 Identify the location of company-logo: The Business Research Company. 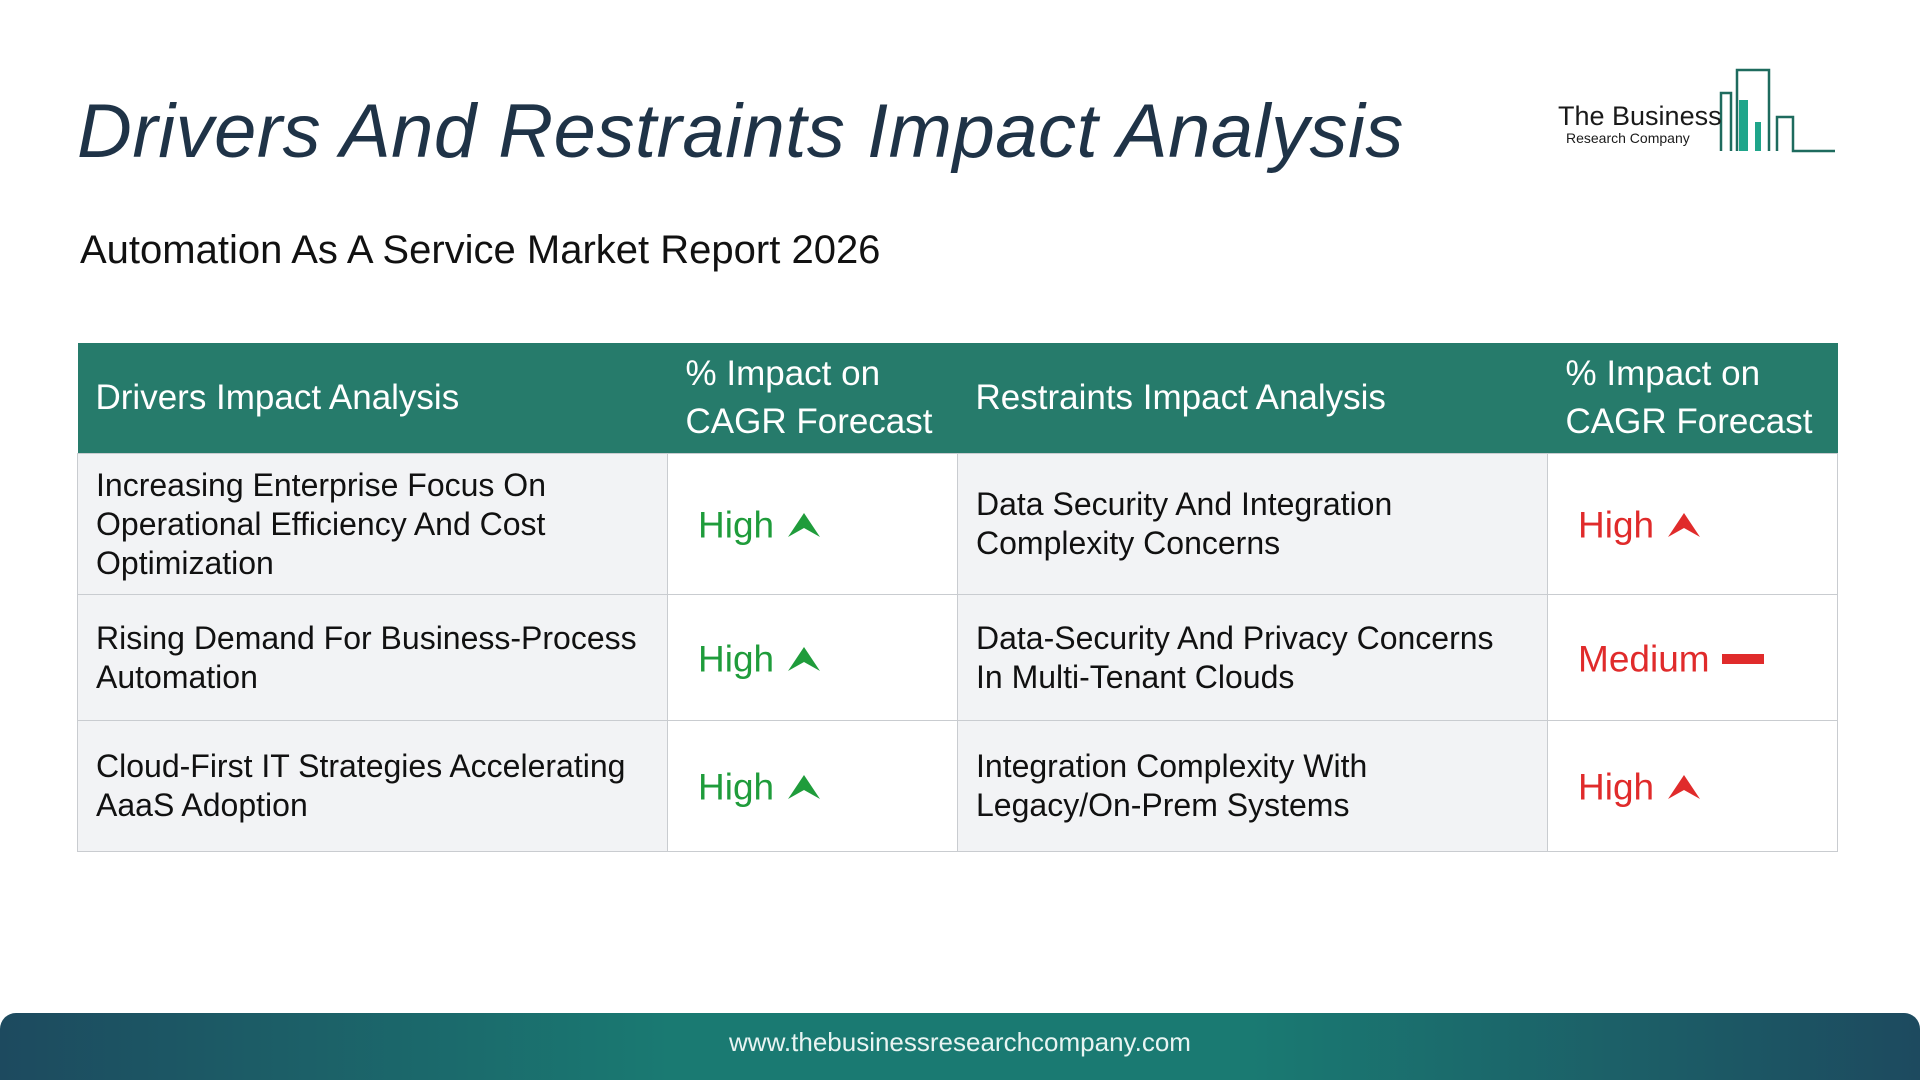
(1695, 111).